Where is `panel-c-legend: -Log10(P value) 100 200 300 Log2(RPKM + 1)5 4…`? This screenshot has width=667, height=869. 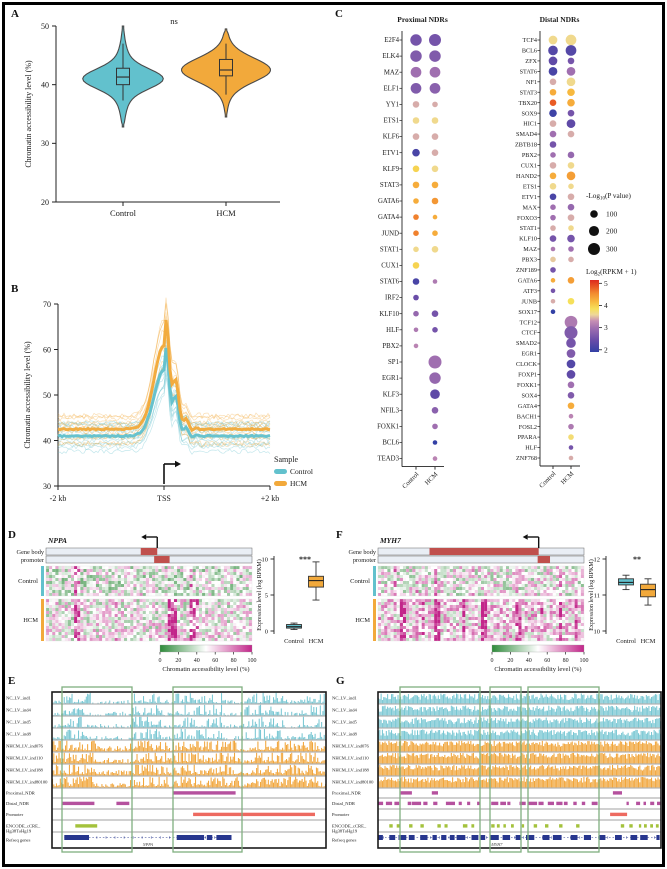 panel-c-legend: -Log10(P value) 100 200 300 Log2(RPKM + 1)5 4… is located at coordinates (611, 273).